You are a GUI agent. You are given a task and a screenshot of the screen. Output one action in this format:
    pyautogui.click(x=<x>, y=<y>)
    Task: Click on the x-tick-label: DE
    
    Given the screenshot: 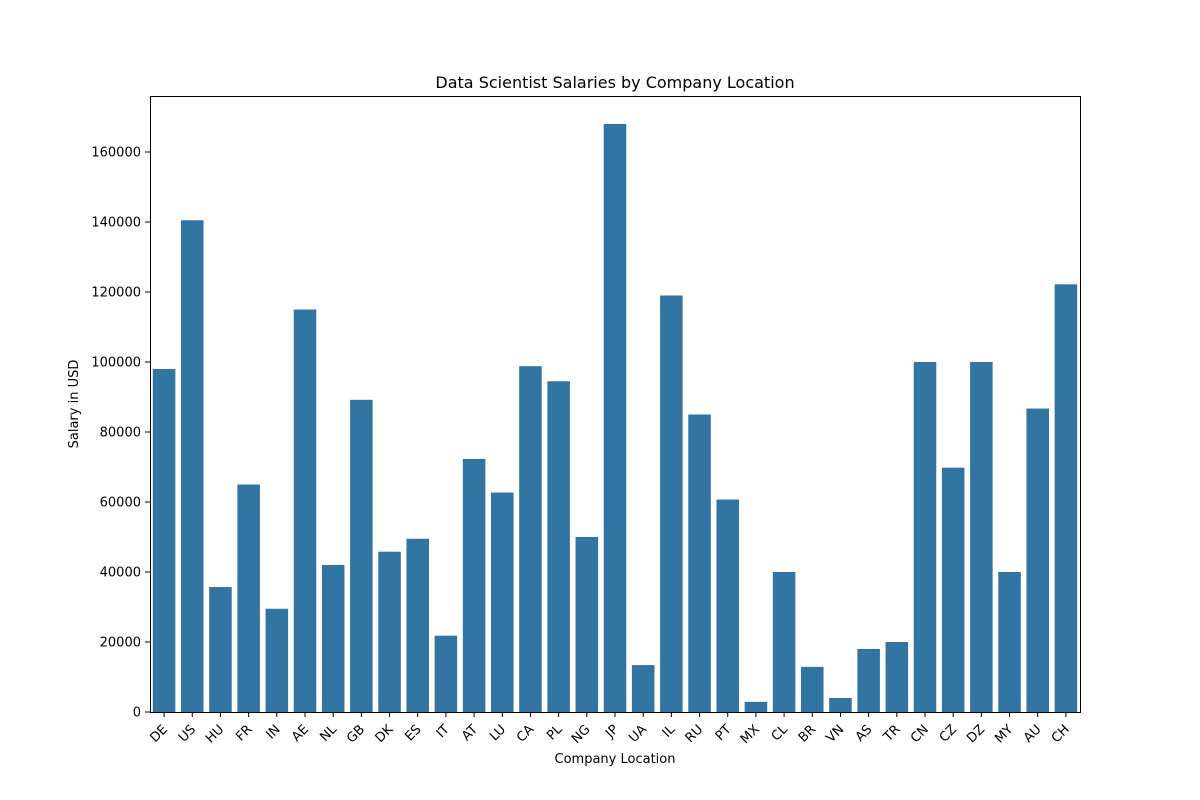 What is the action you would take?
    pyautogui.click(x=159, y=734)
    